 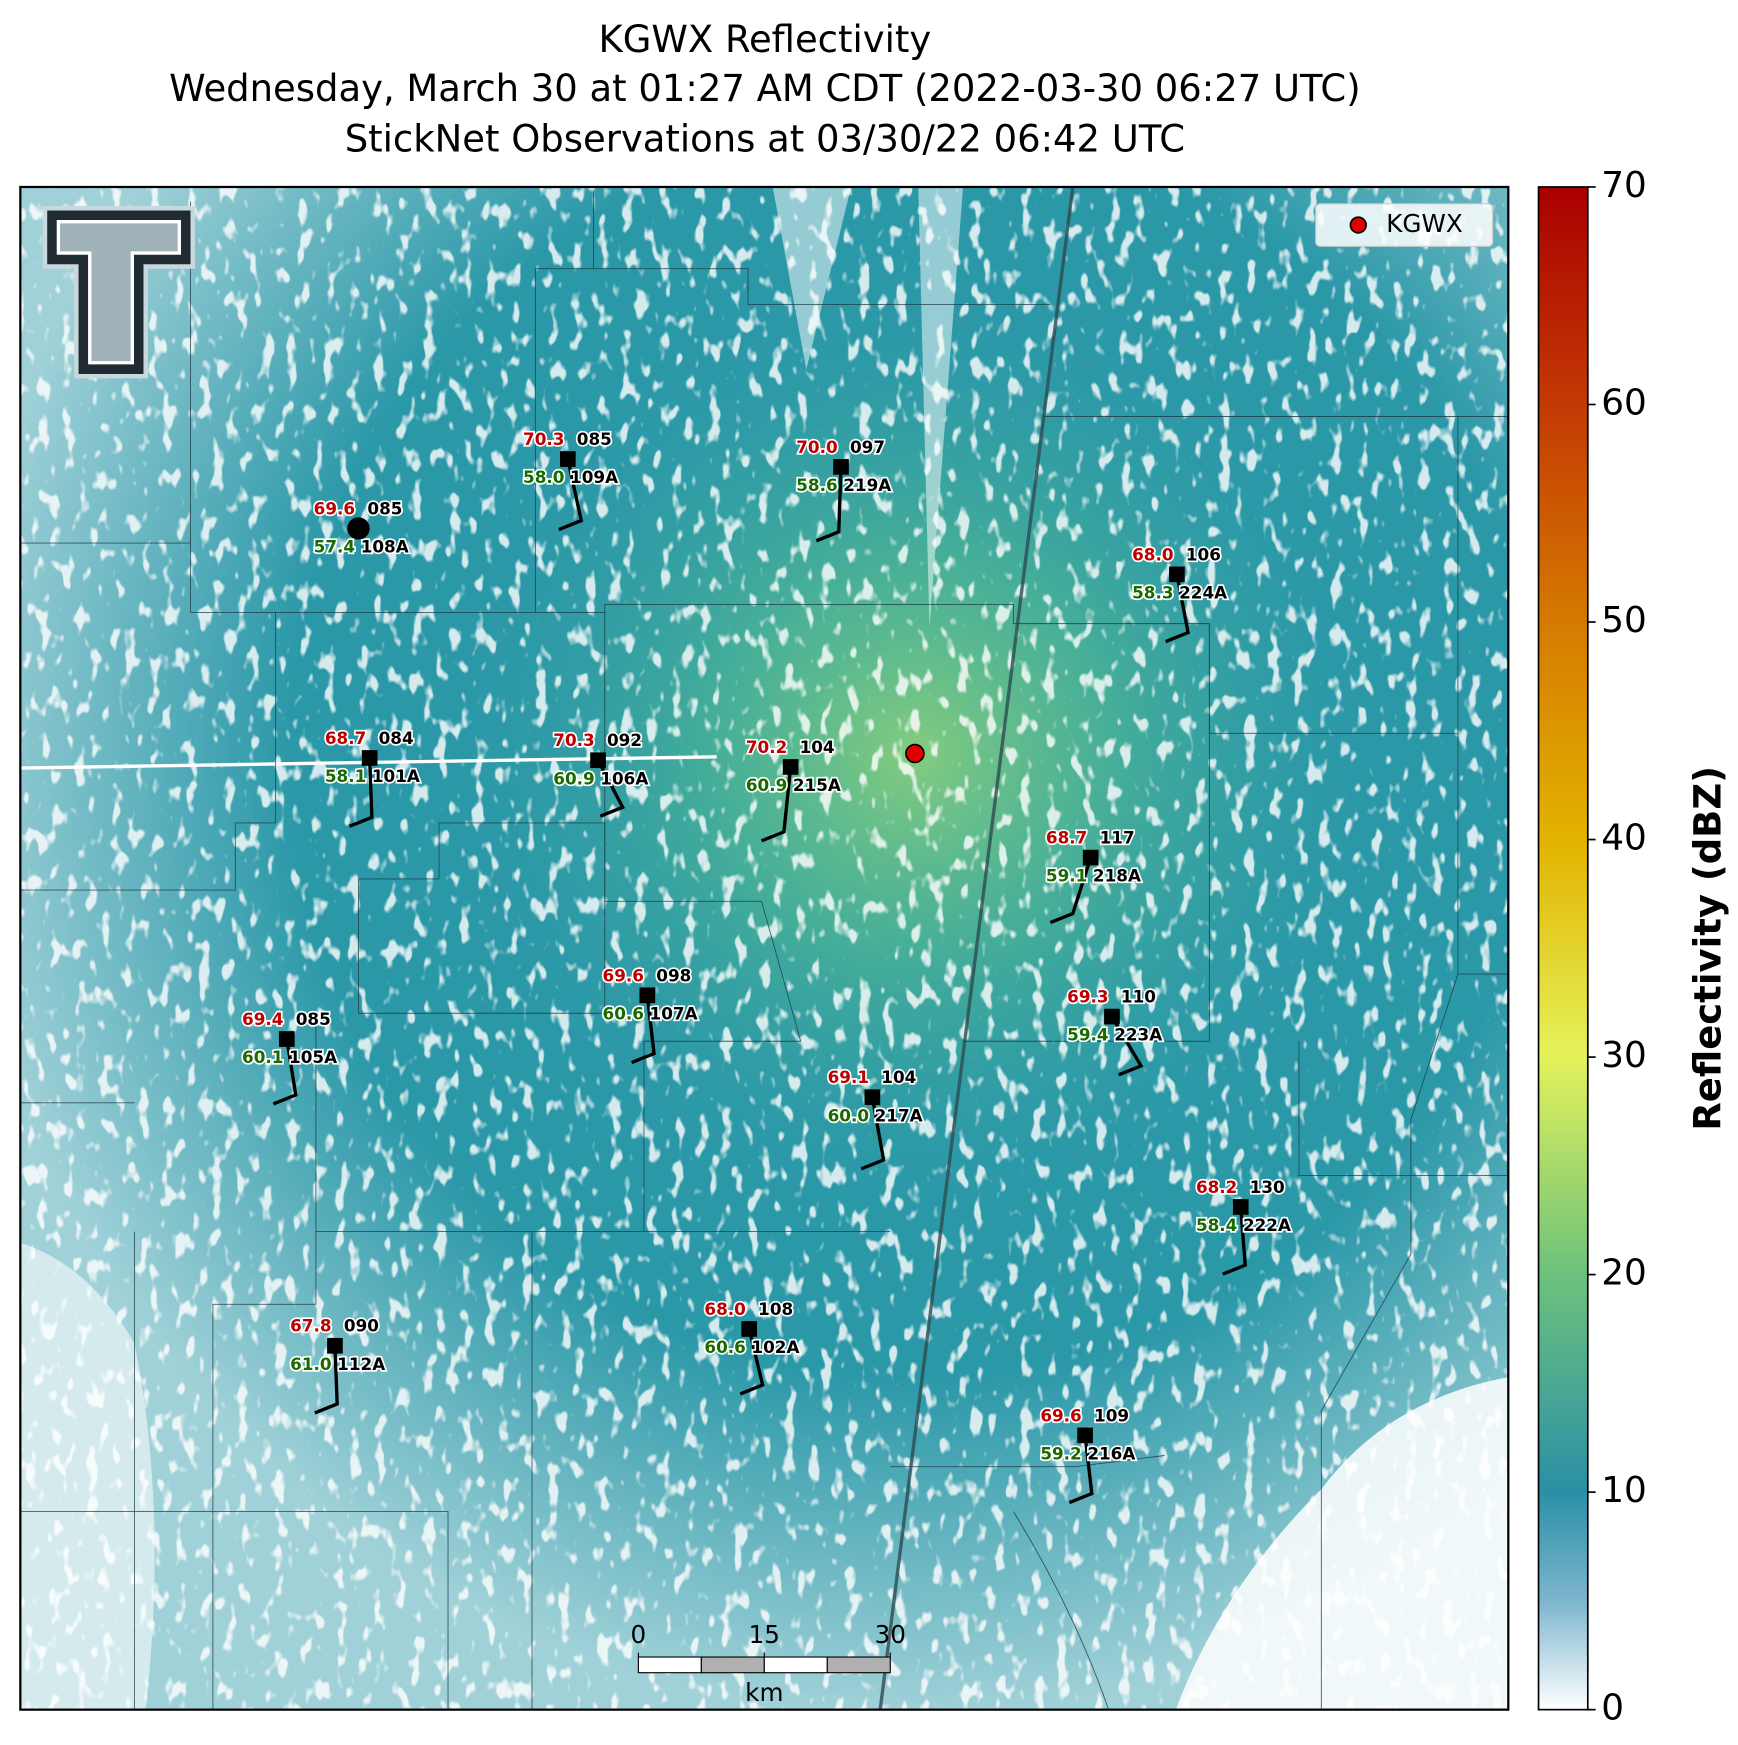 What do you see at coordinates (766, 747) in the screenshot?
I see `temperature: 70.2` at bounding box center [766, 747].